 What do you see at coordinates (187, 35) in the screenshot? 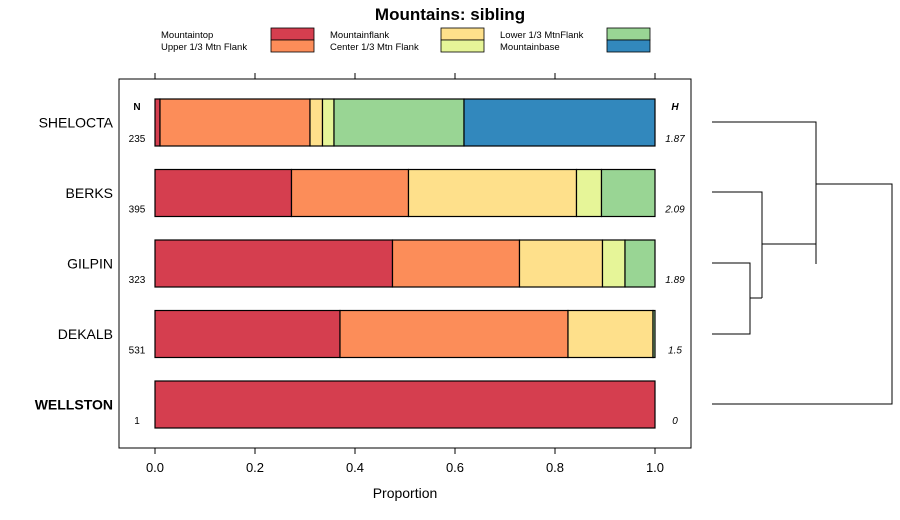
I see `legend-label: Mountaintop` at bounding box center [187, 35].